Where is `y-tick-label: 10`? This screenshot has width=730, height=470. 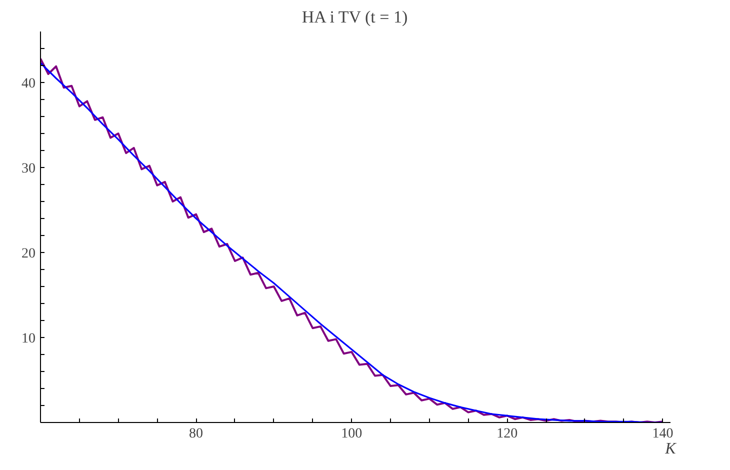
y-tick-label: 10 is located at coordinates (29, 339).